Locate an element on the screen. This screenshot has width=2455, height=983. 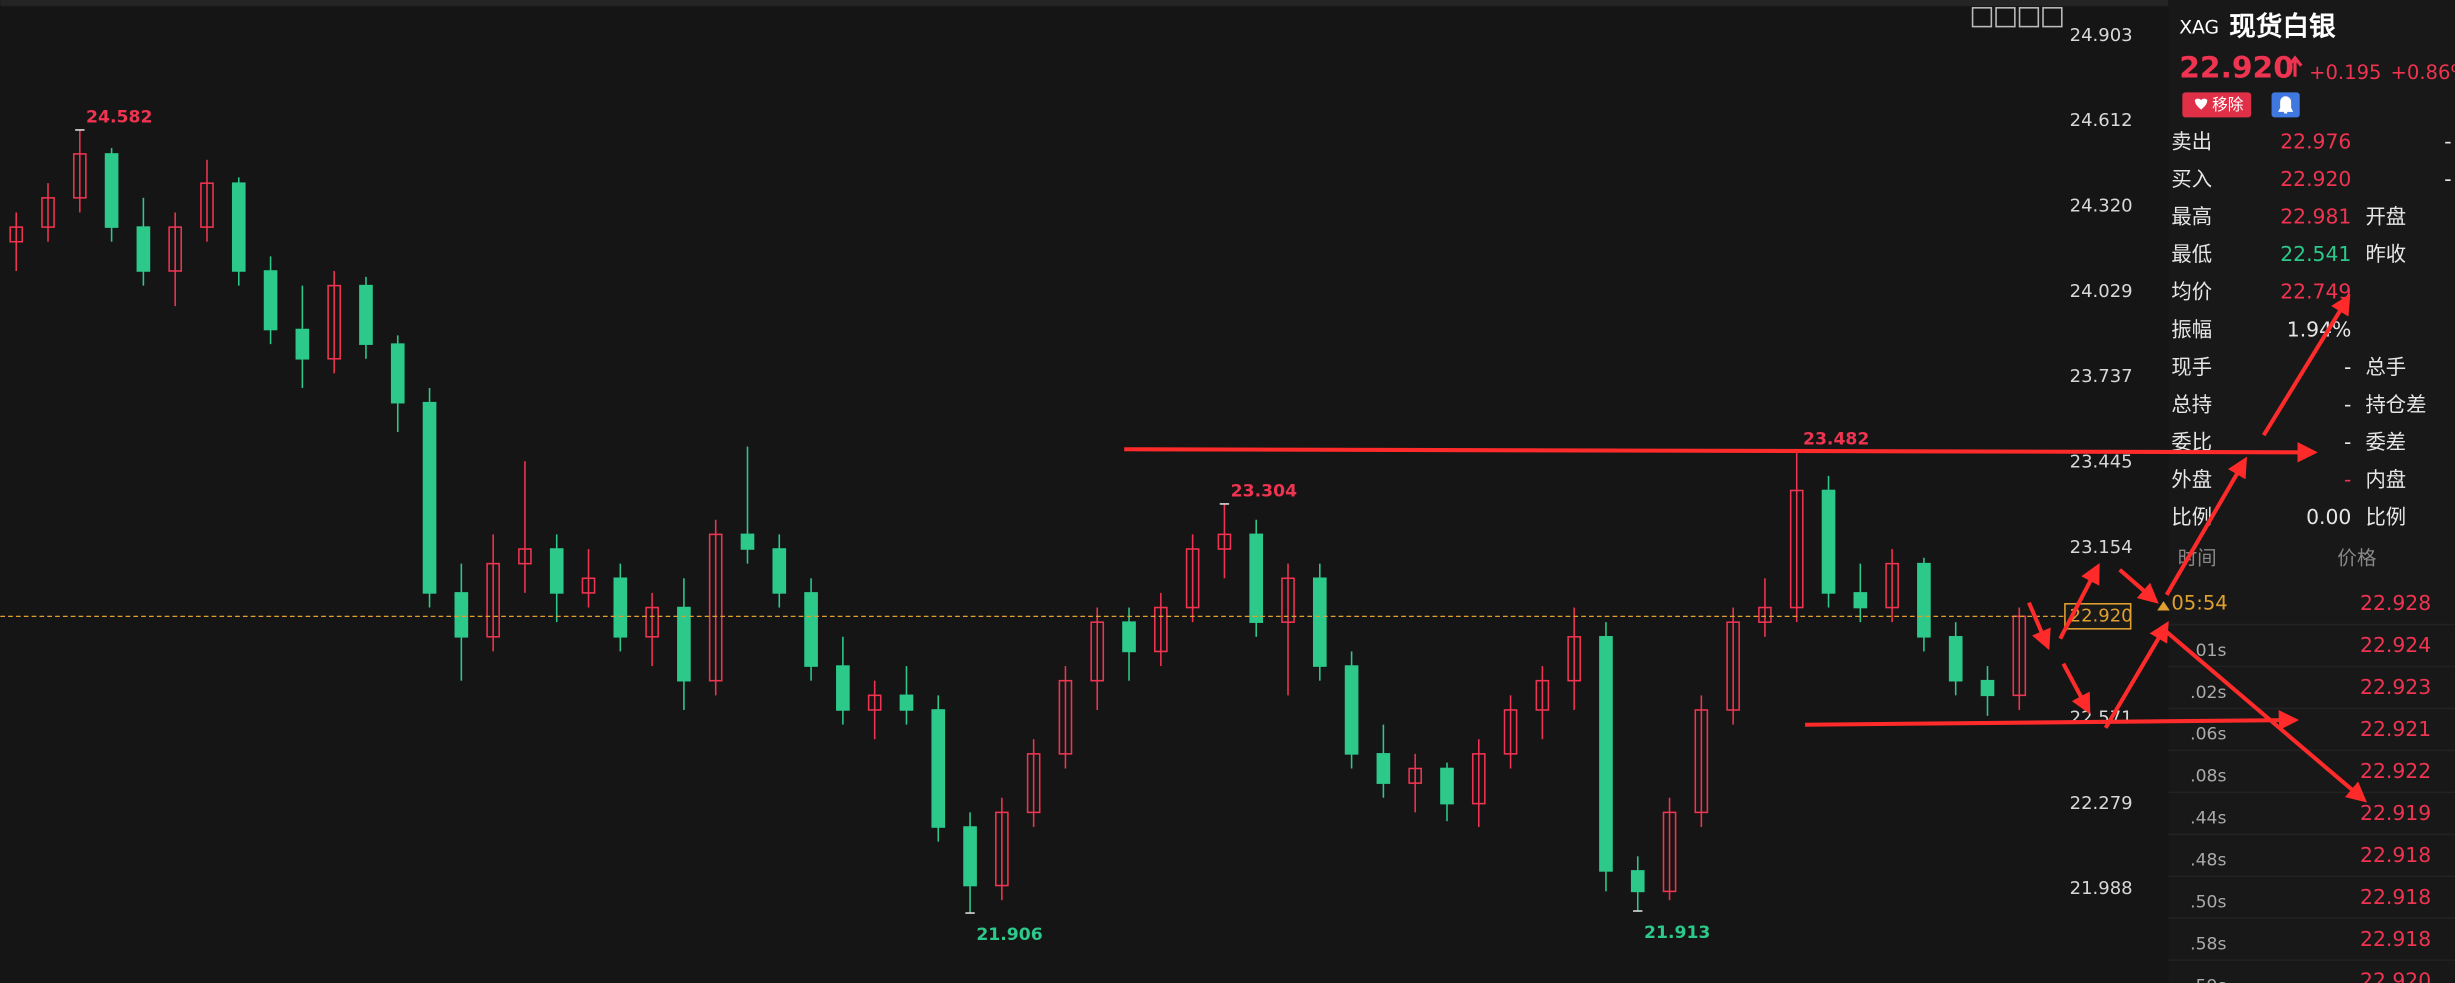
remove-button is located at coordinates (2217, 105).